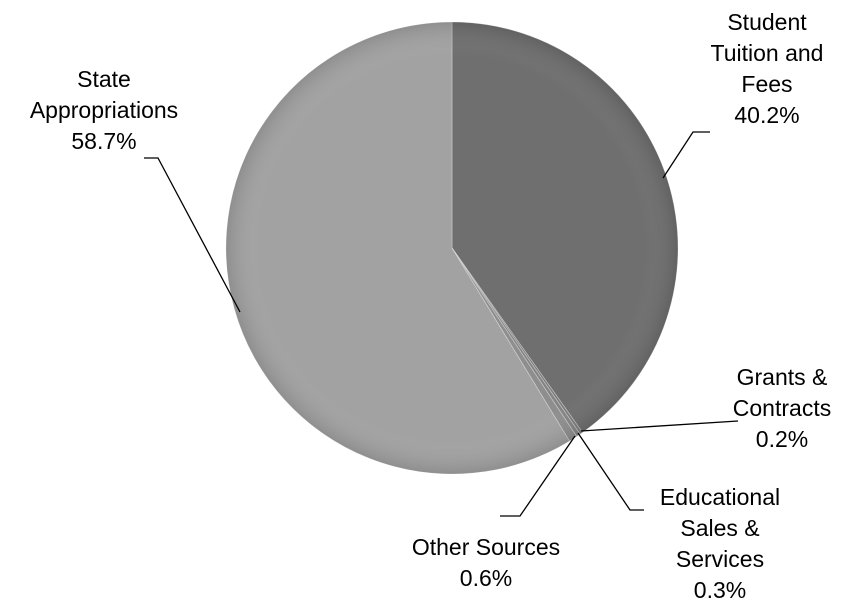 The image size is (846, 613). I want to click on slice-label-line: Grants &, so click(782, 377).